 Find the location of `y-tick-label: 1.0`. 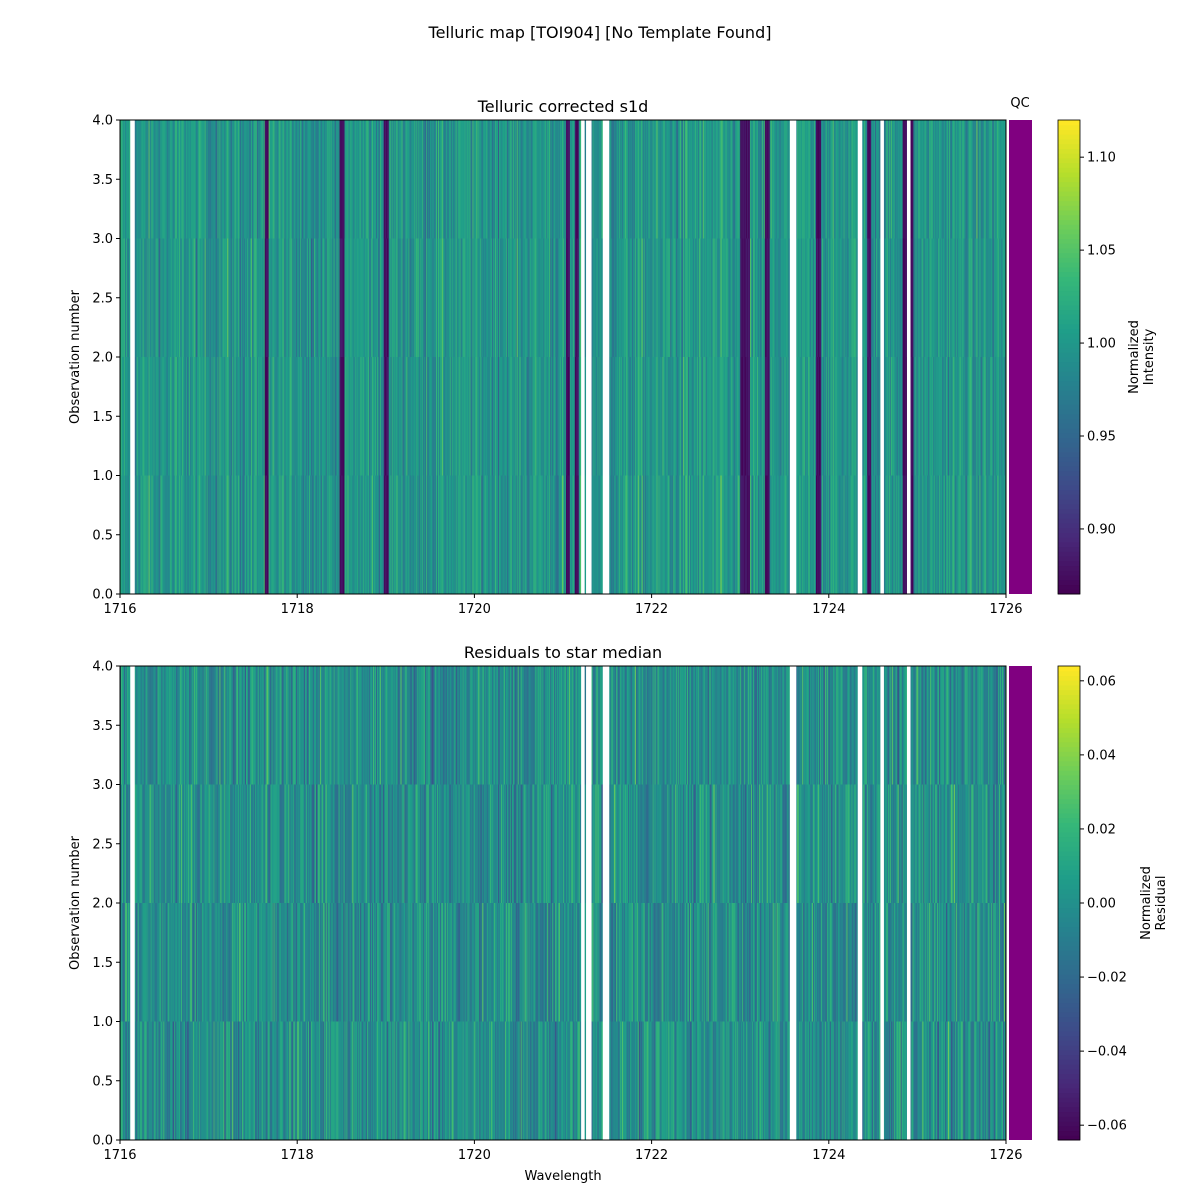

y-tick-label: 1.0 is located at coordinates (102, 476).